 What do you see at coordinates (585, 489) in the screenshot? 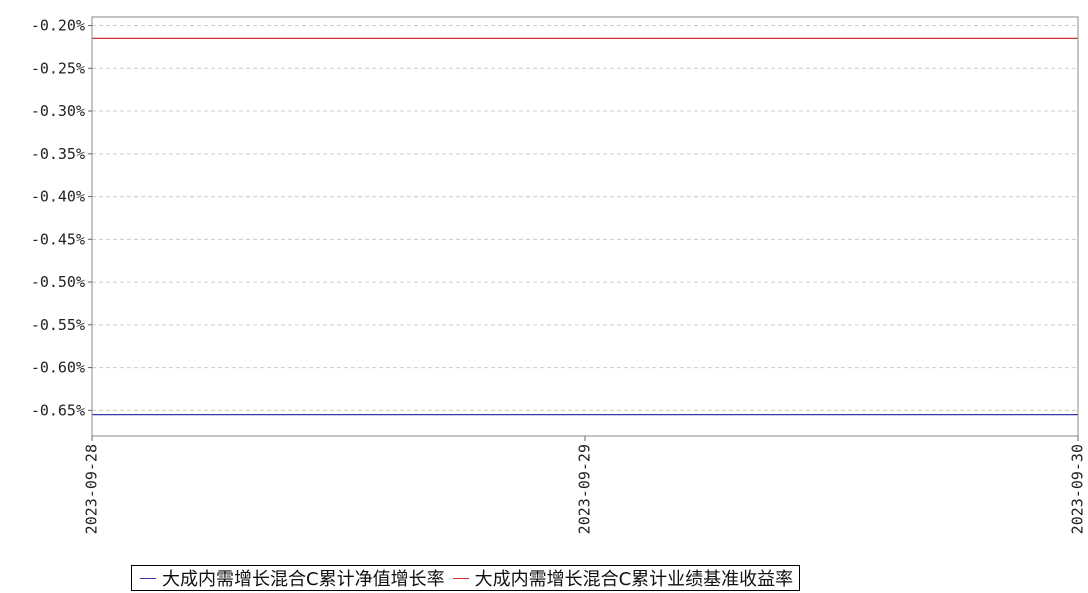
I see `x-tick-label: 2023-09-29` at bounding box center [585, 489].